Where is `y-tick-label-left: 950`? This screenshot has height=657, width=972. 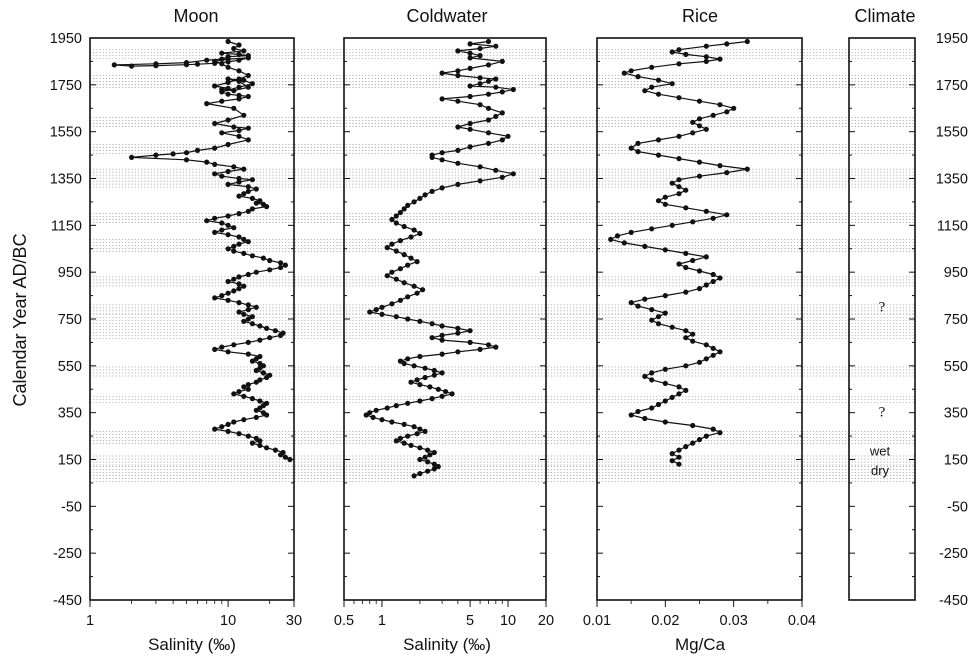
y-tick-label-left: 950 is located at coordinates (70, 273).